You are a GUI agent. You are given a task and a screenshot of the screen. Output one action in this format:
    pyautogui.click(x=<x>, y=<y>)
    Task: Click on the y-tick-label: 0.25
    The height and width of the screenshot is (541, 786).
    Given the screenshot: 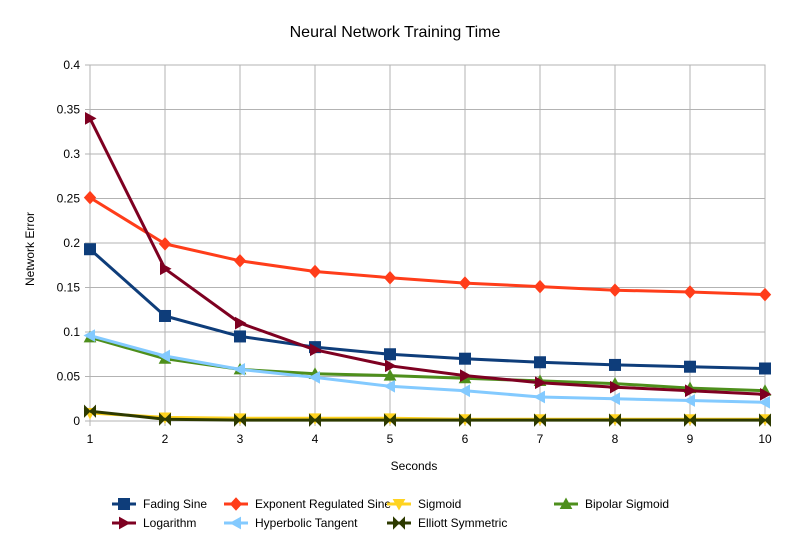 What is the action you would take?
    pyautogui.click(x=69, y=199)
    